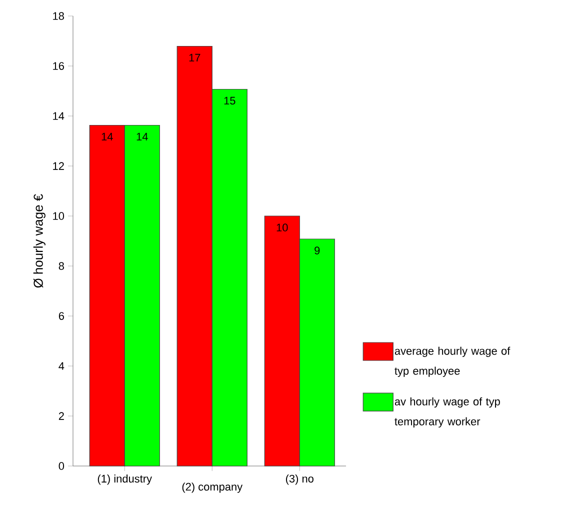 The image size is (570, 520). What do you see at coordinates (230, 100) in the screenshot?
I see `data-label: 15` at bounding box center [230, 100].